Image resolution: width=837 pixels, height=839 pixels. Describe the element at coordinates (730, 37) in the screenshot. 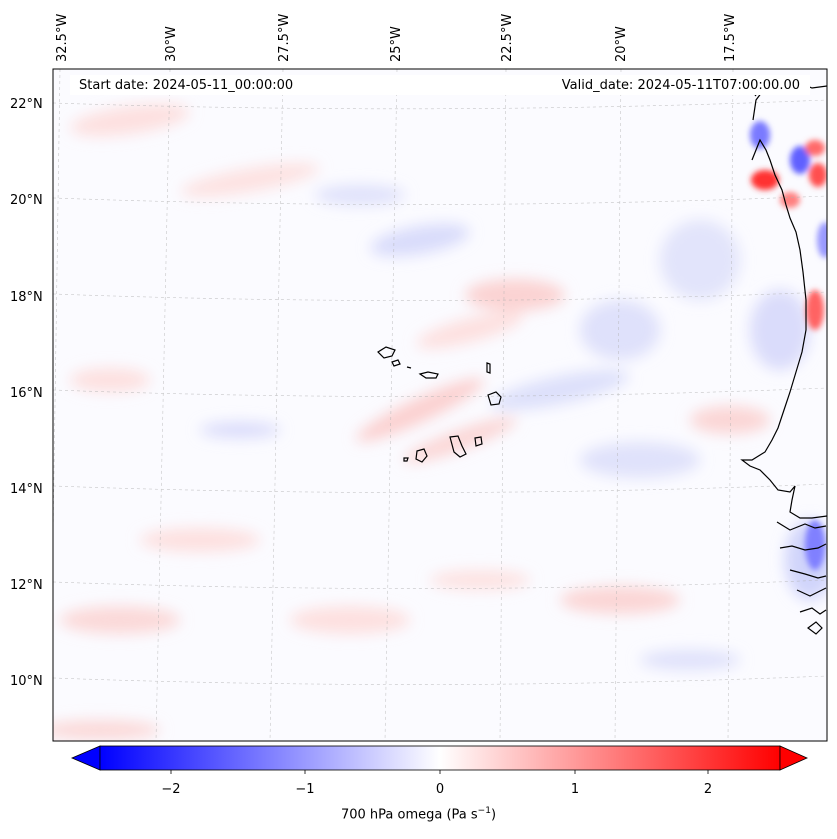

I see `lon-label-17-5w: 17.5°W` at that location.